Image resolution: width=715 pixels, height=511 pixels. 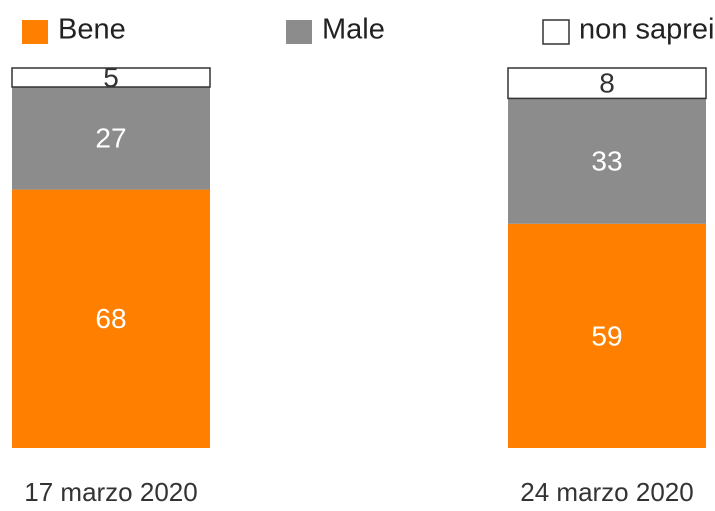 What do you see at coordinates (606, 492) in the screenshot?
I see `x-tick-label: 24 marzo 2020` at bounding box center [606, 492].